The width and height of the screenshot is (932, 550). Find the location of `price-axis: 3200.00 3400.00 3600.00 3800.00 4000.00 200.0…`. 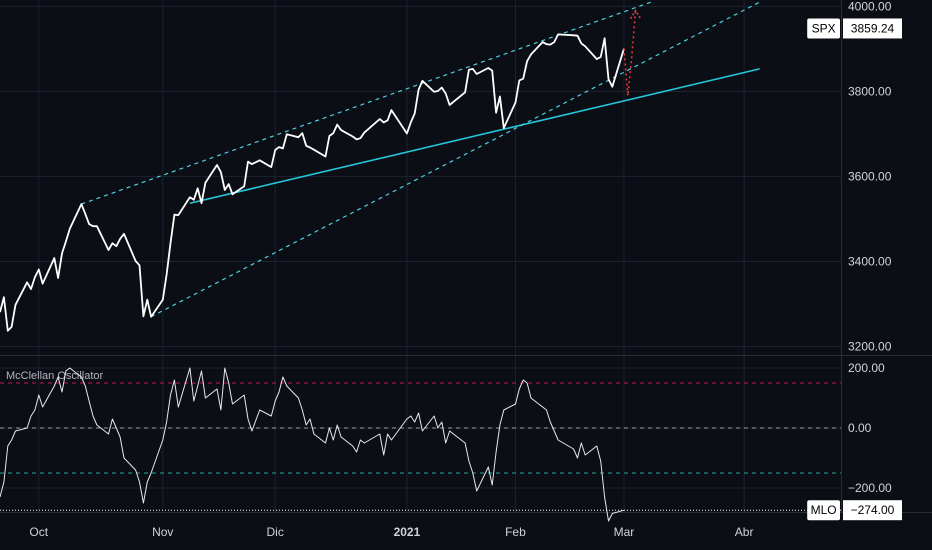

price-axis: 3200.00 3400.00 3600.00 3800.00 4000.00 200.0… is located at coordinates (870, 247).